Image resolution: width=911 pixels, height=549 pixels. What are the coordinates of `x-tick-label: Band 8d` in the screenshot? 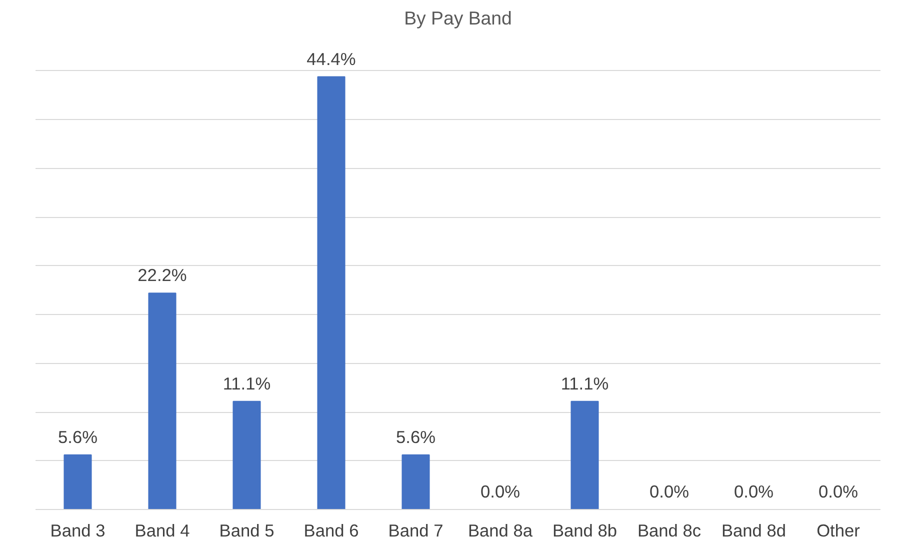 It's located at (753, 530).